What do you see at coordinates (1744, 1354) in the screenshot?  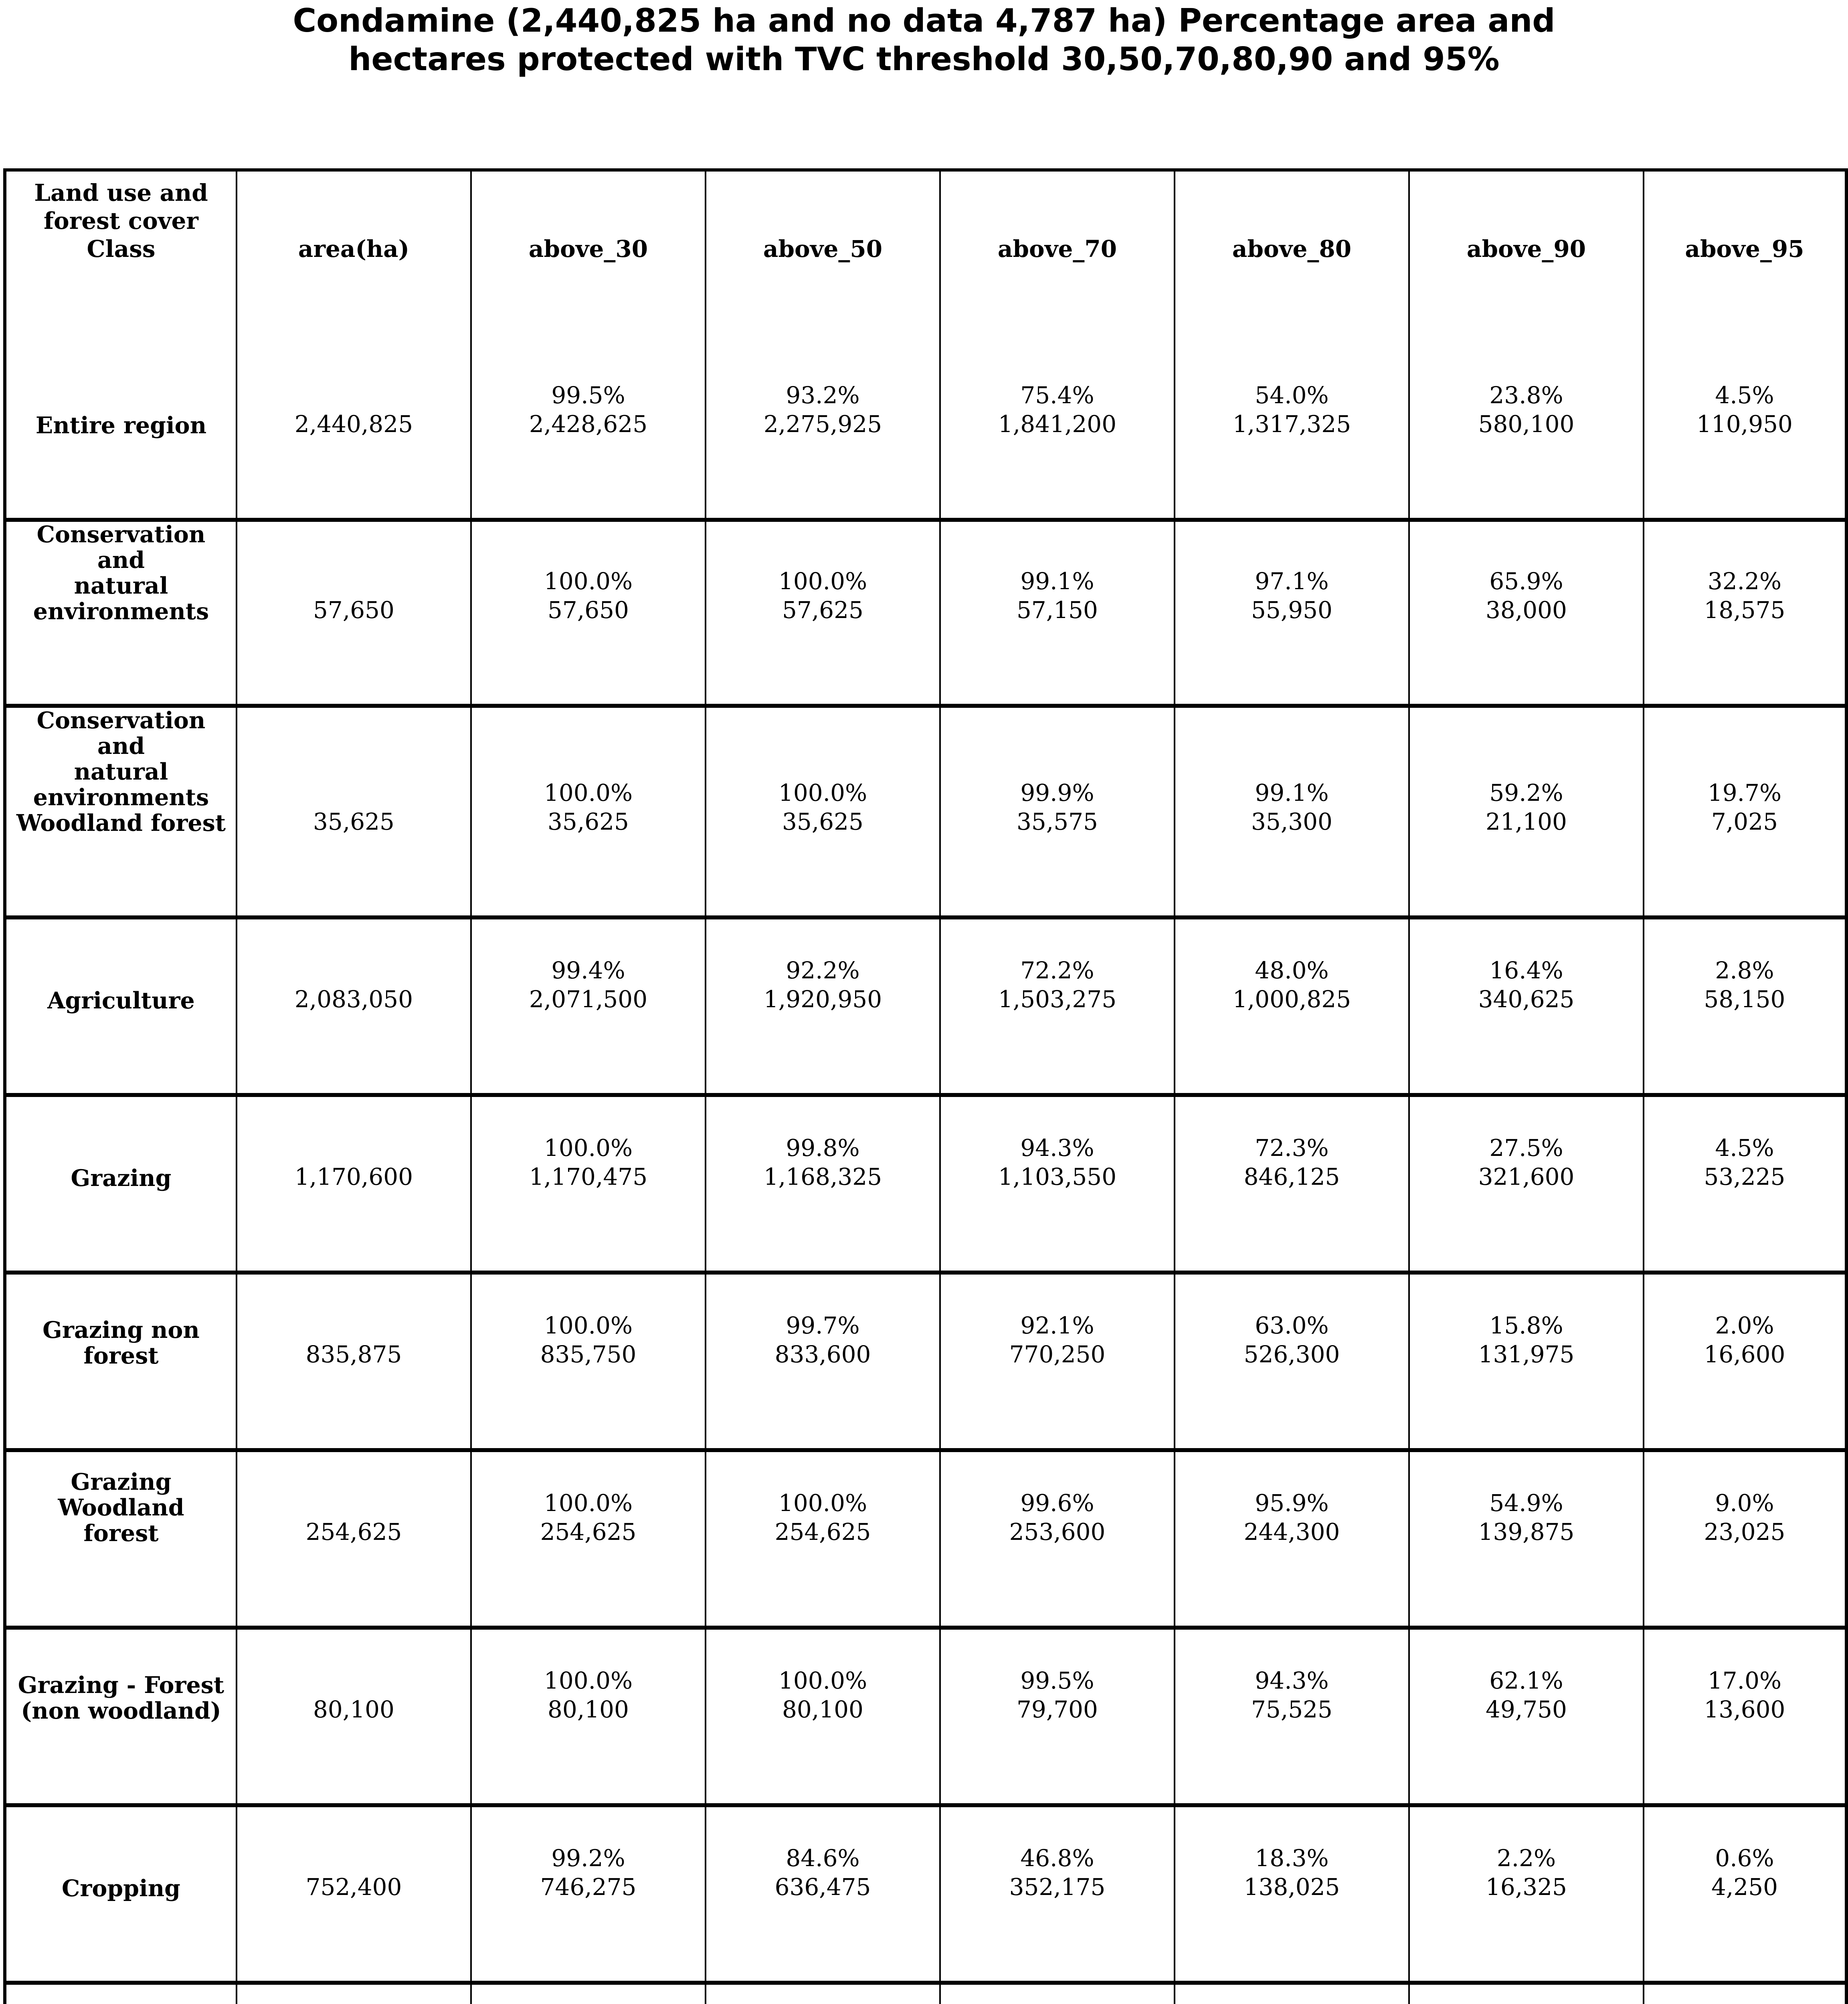 I see `hectares-value: 16,600` at bounding box center [1744, 1354].